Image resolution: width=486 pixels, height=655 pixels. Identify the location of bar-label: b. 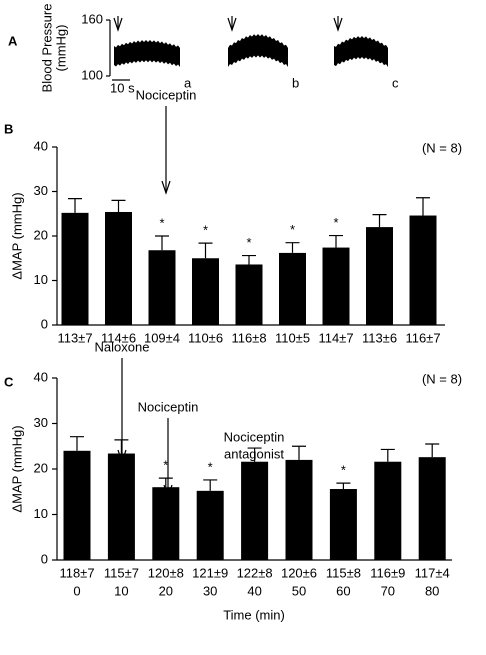
(248, 301).